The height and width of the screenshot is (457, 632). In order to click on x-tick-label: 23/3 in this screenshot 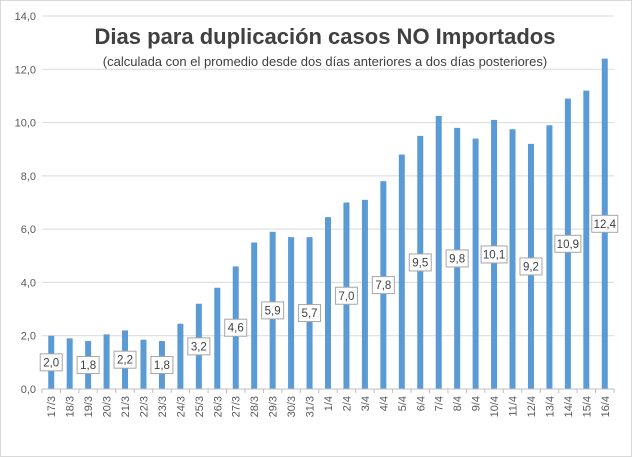, I will do `click(163, 406)`.